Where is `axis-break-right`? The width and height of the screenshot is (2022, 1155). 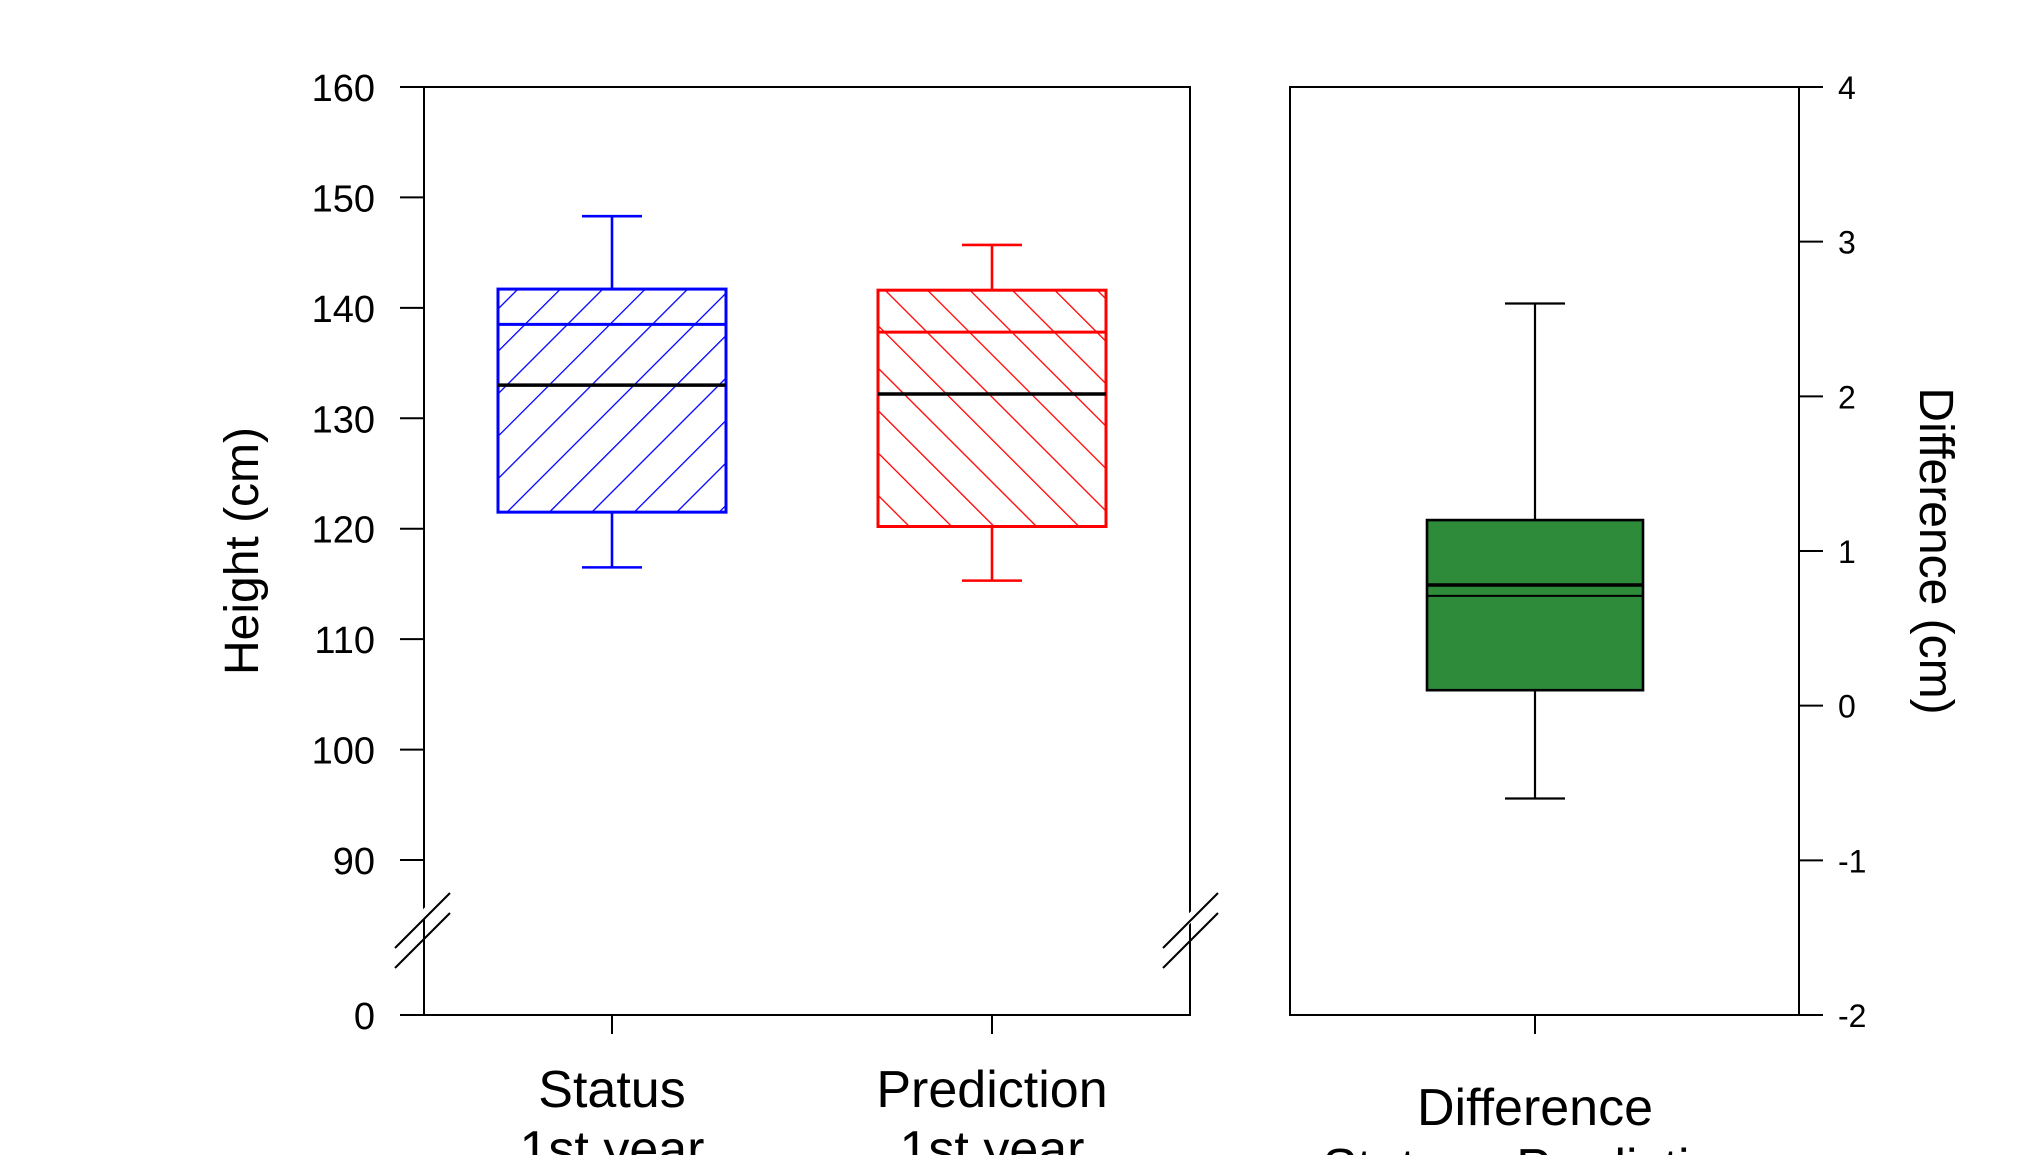 axis-break-right is located at coordinates (1190, 930).